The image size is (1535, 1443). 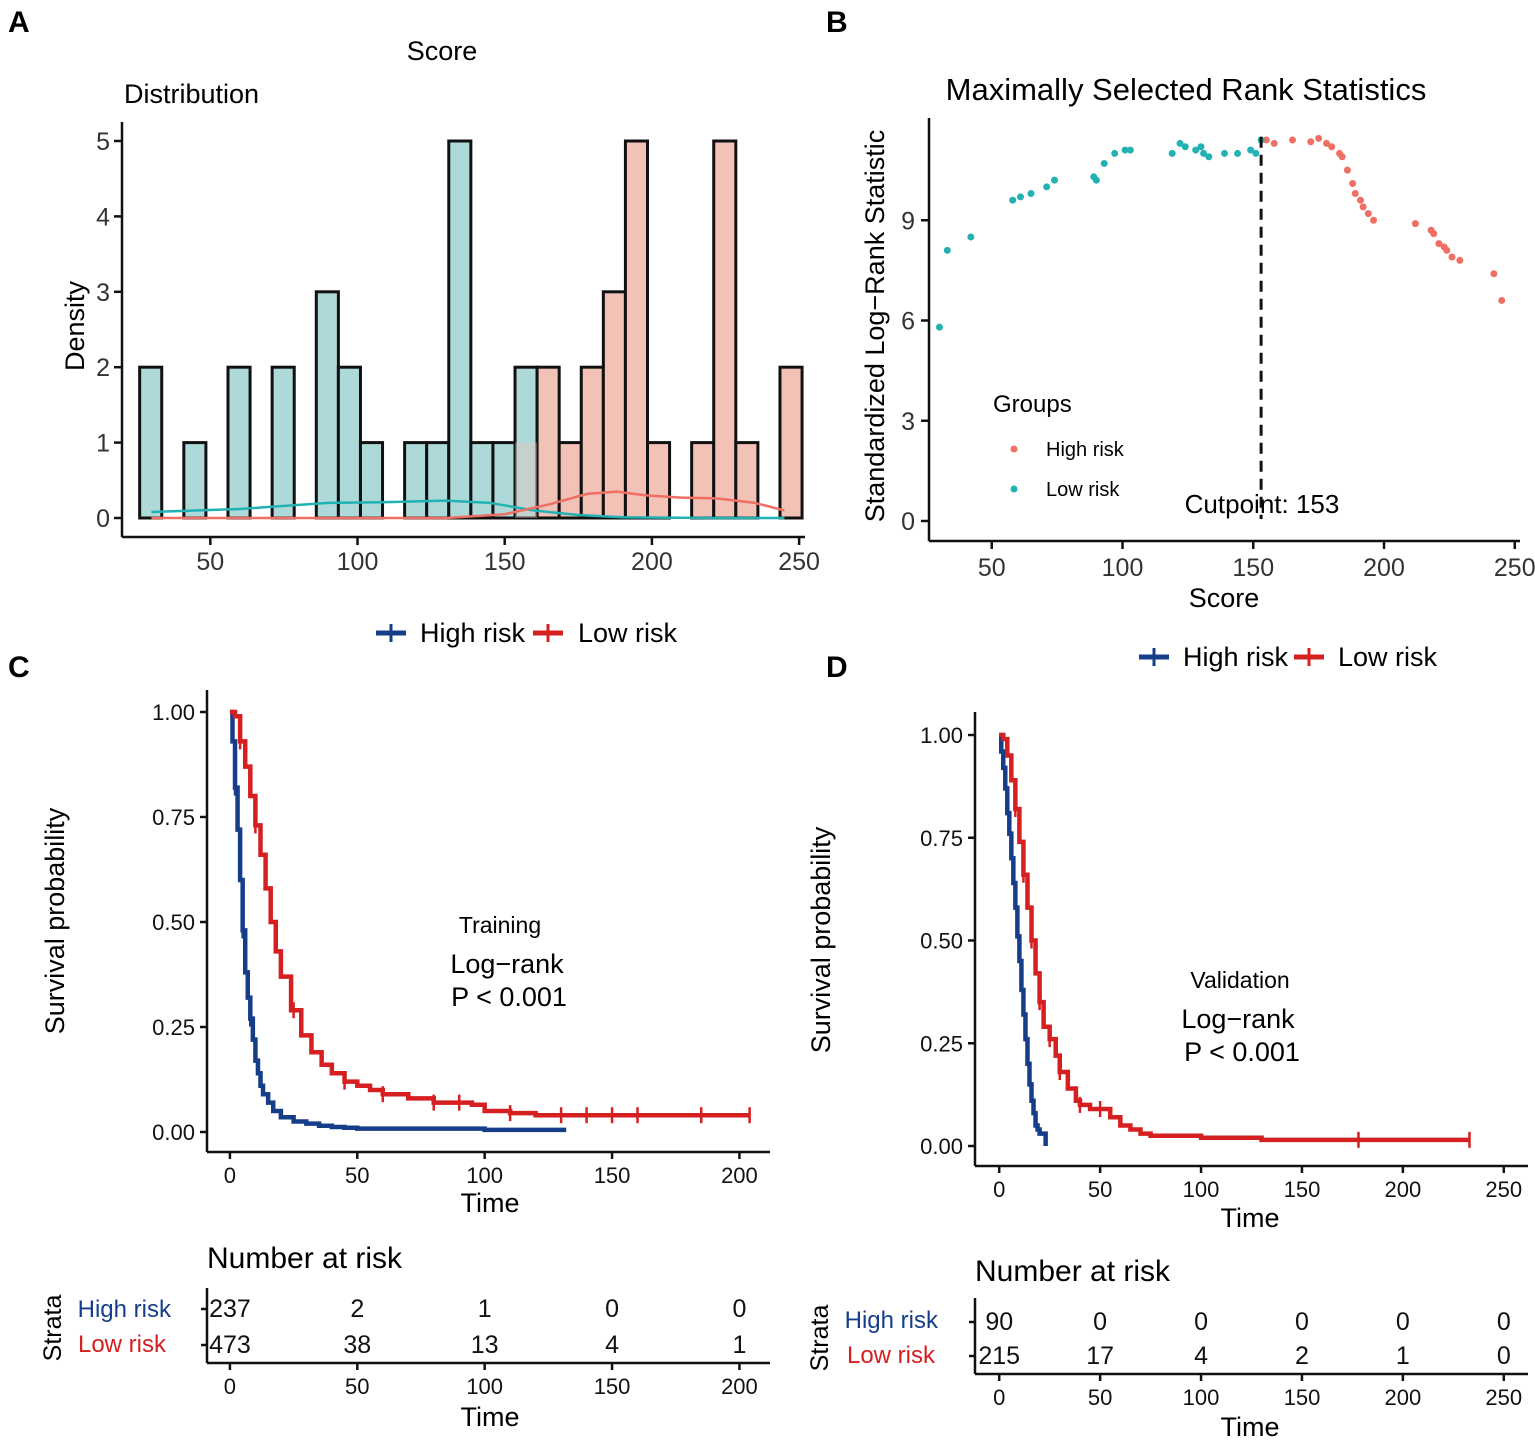 I want to click on chart-d-risk-cell-high-250: 0, so click(x=1504, y=1322).